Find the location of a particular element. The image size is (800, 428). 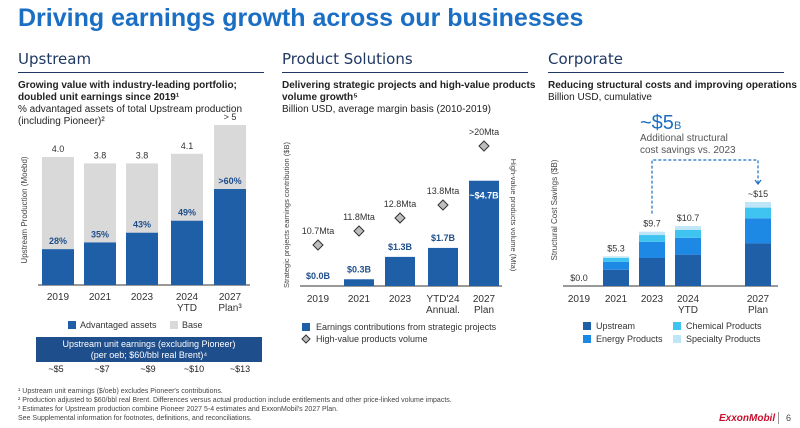

upstream-divider is located at coordinates (141, 72).